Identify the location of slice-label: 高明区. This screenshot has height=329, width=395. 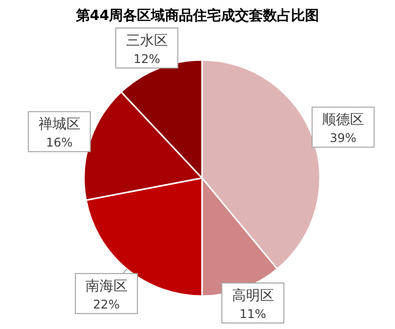
(253, 296).